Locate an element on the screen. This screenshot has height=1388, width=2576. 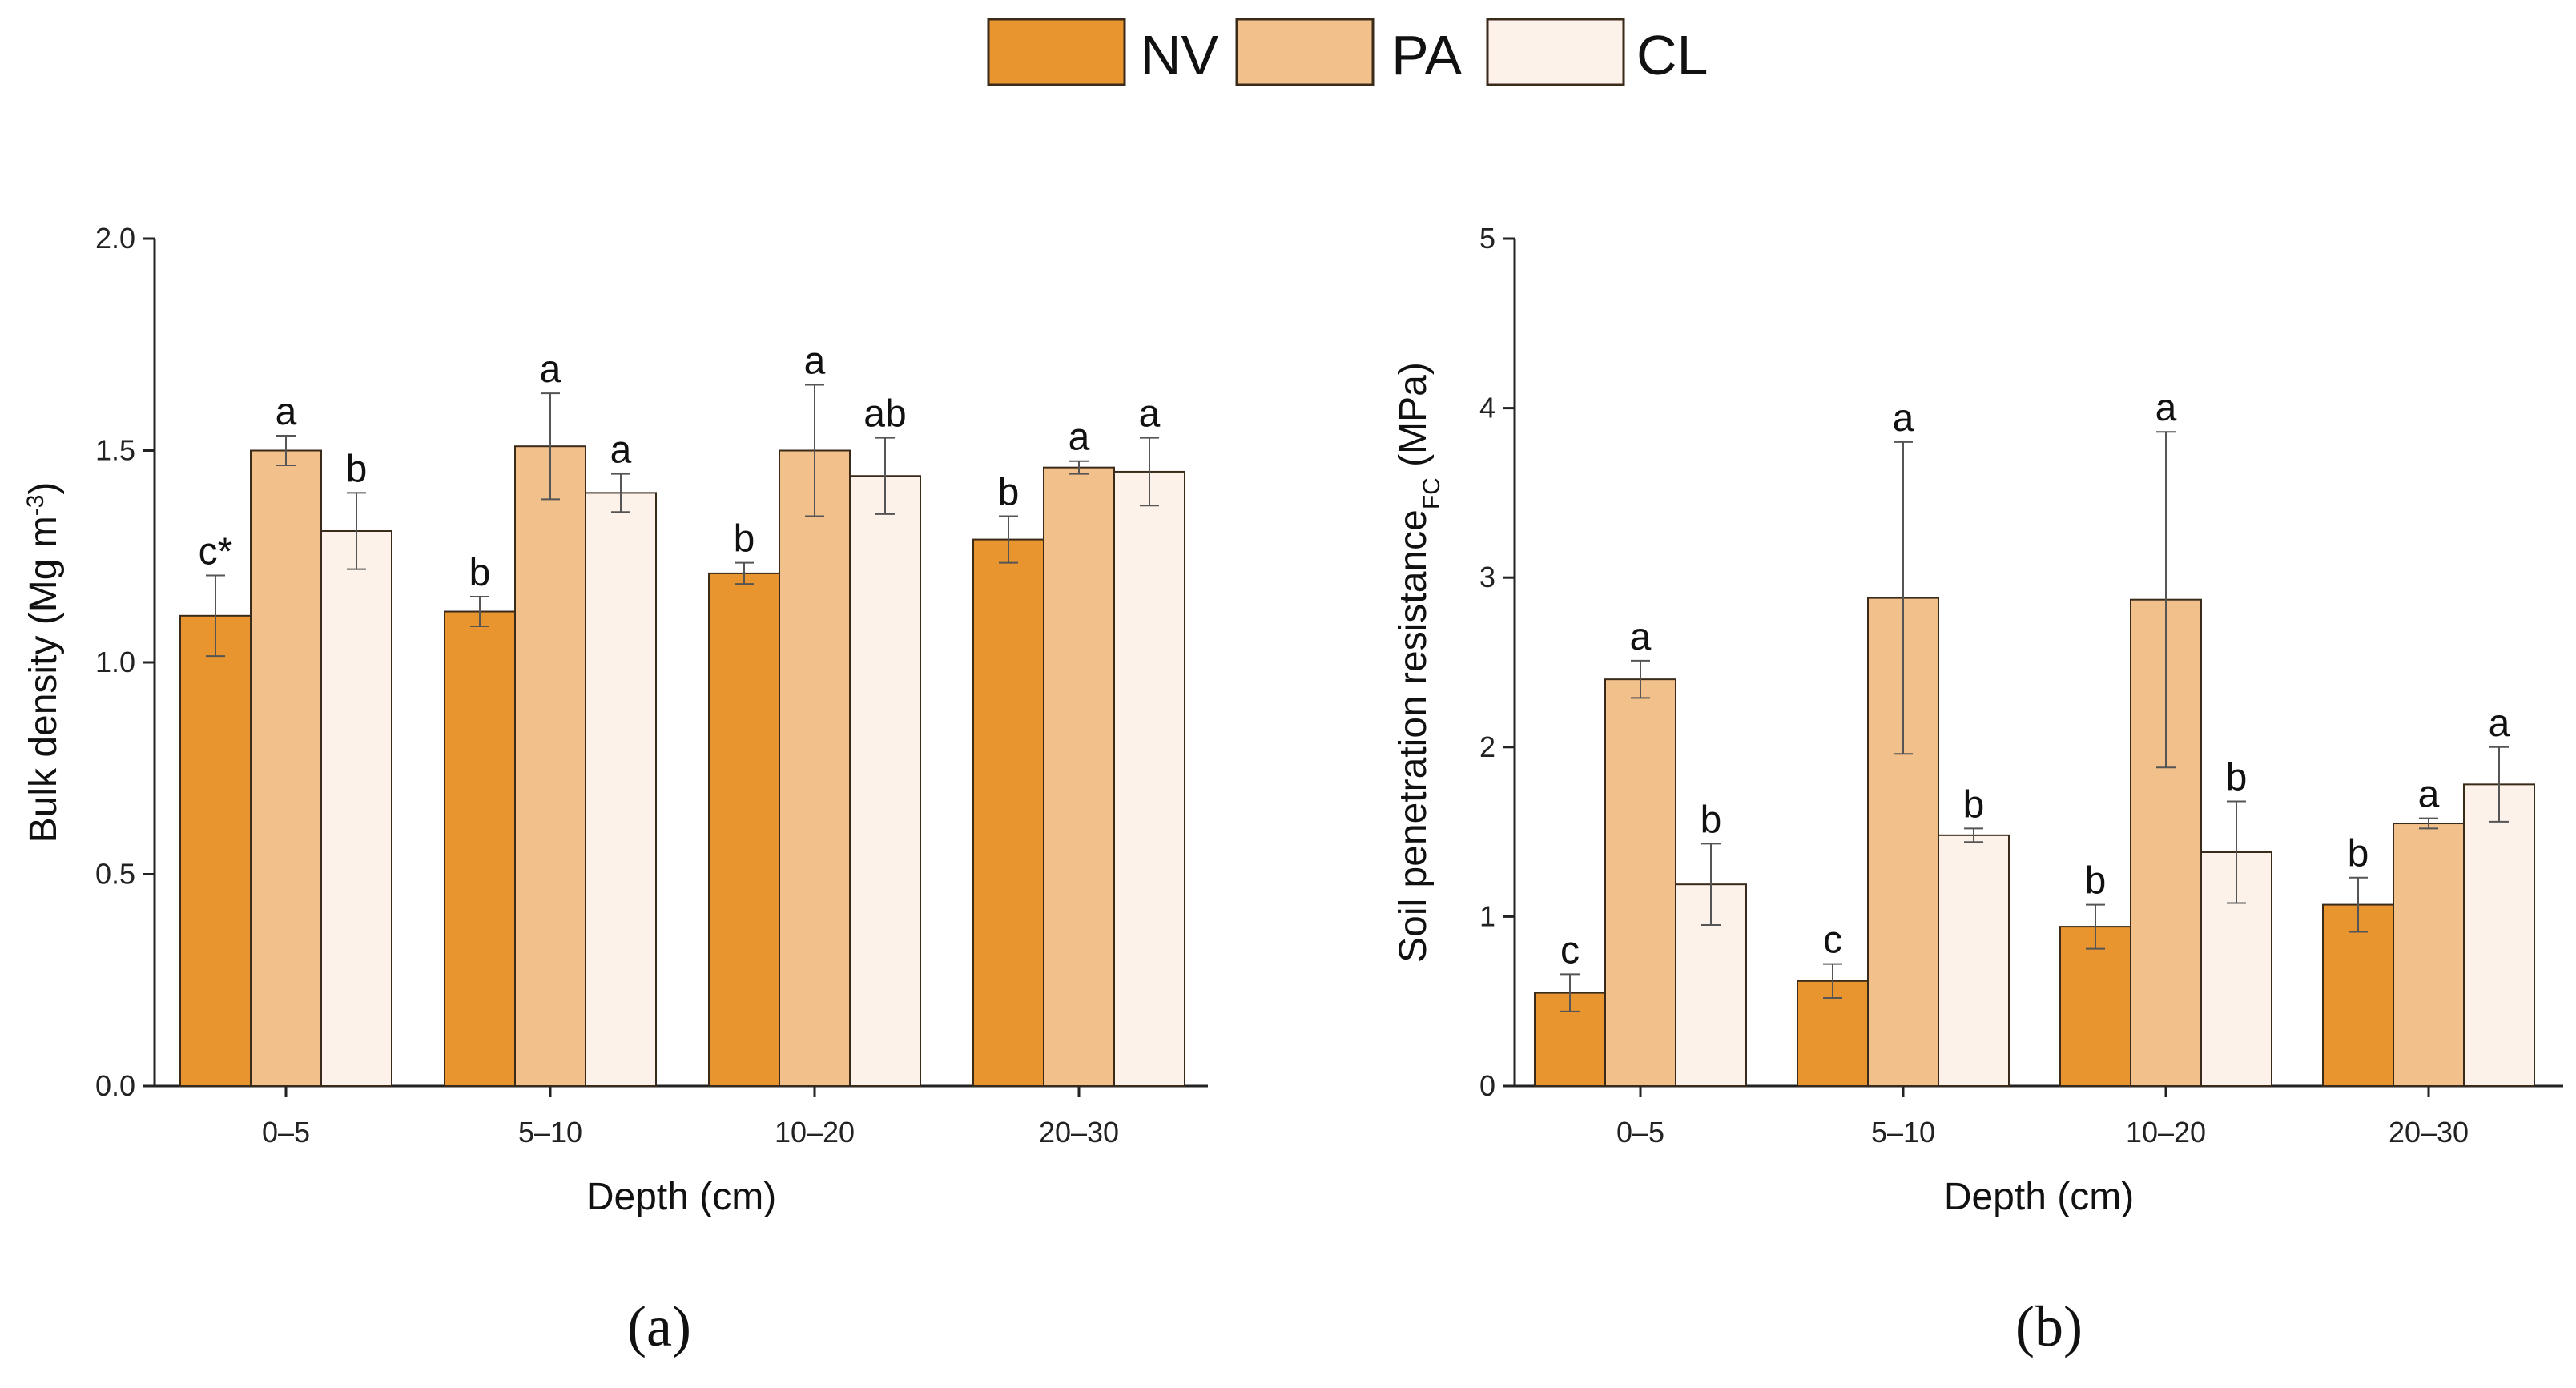
legend-label-nv: NV is located at coordinates (1180, 55).